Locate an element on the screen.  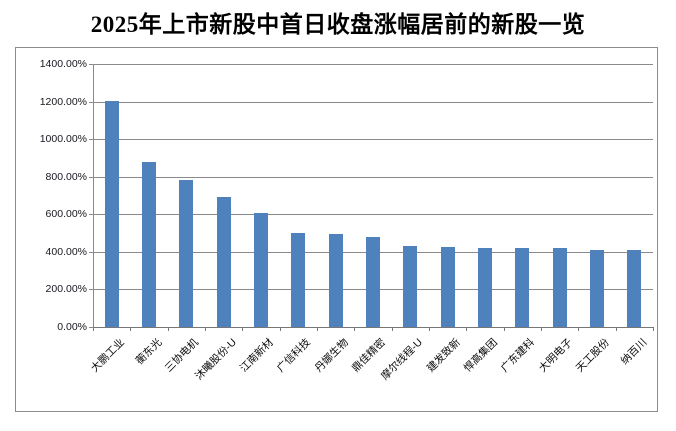
bar-天工股份 is located at coordinates (597, 288).